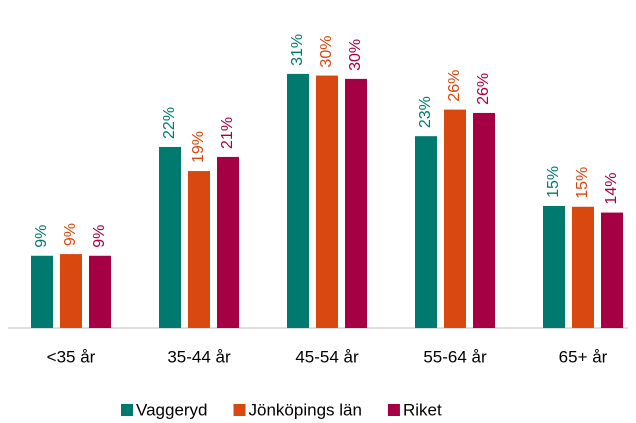 Image resolution: width=636 pixels, height=423 pixels. What do you see at coordinates (227, 133) in the screenshot?
I see `value-label: 21%` at bounding box center [227, 133].